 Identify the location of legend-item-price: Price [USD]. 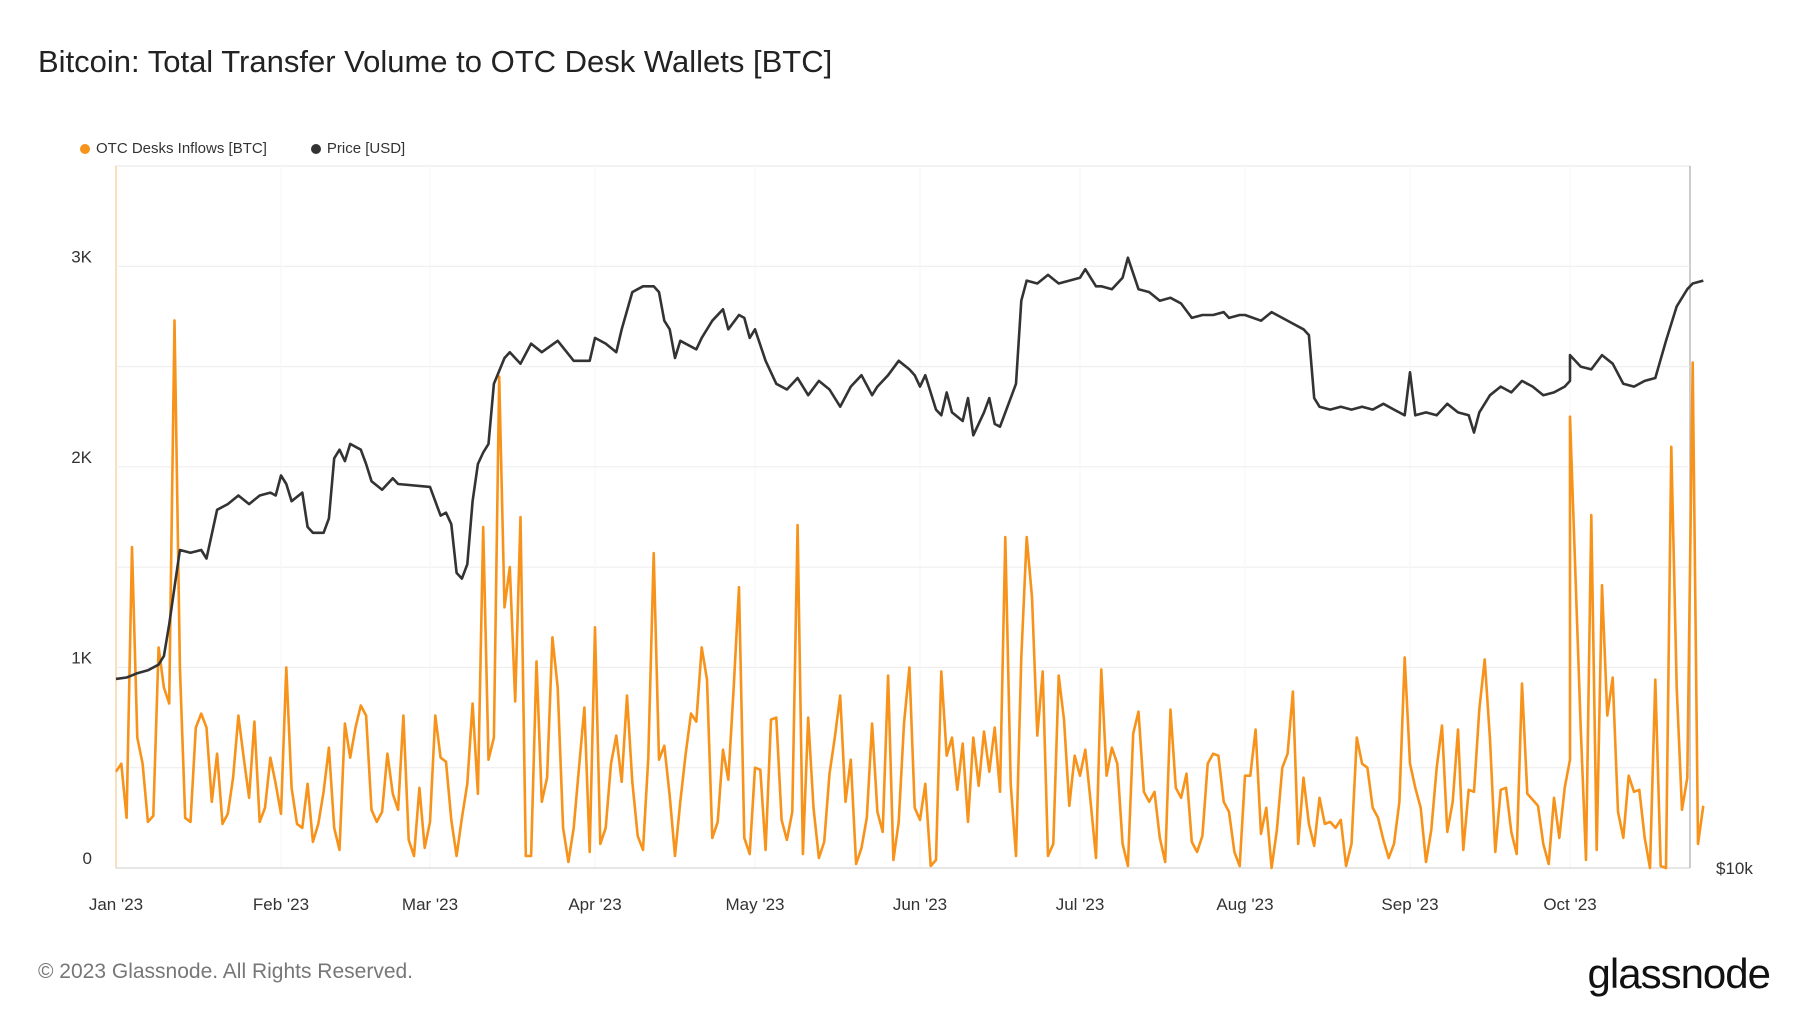
(358, 148).